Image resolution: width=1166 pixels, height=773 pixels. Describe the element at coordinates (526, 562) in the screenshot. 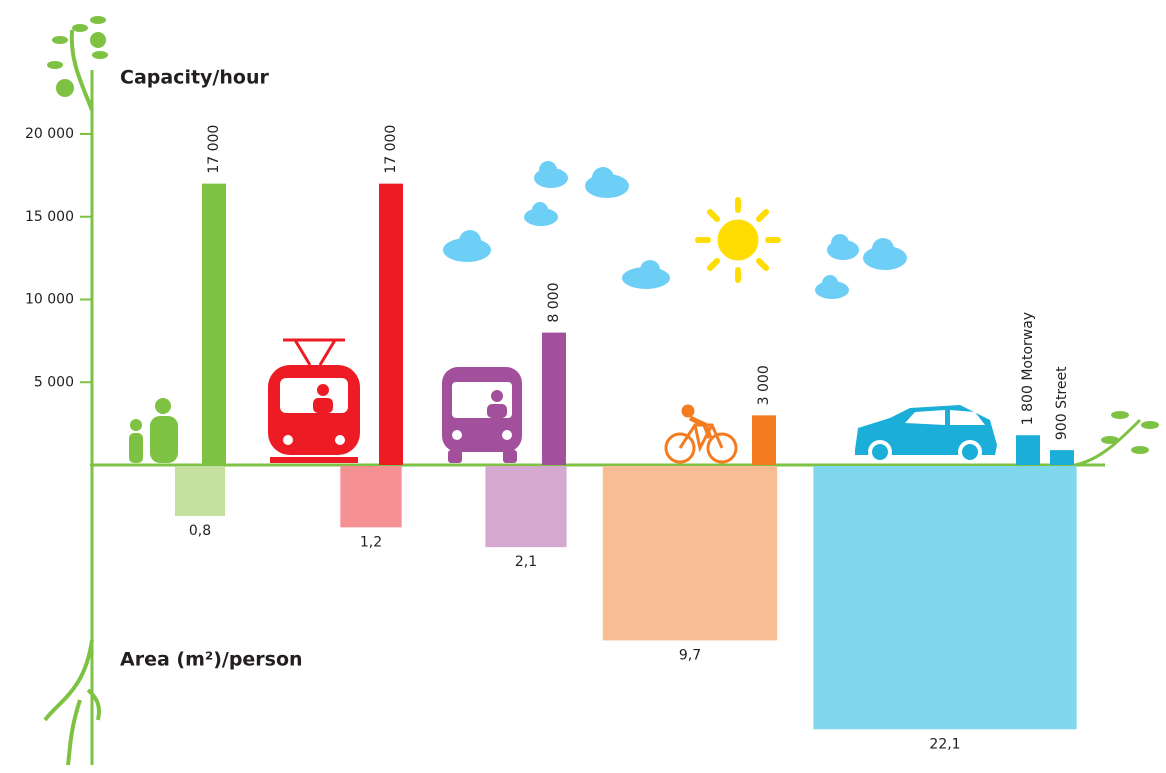

I see `value-label: 2,1` at that location.